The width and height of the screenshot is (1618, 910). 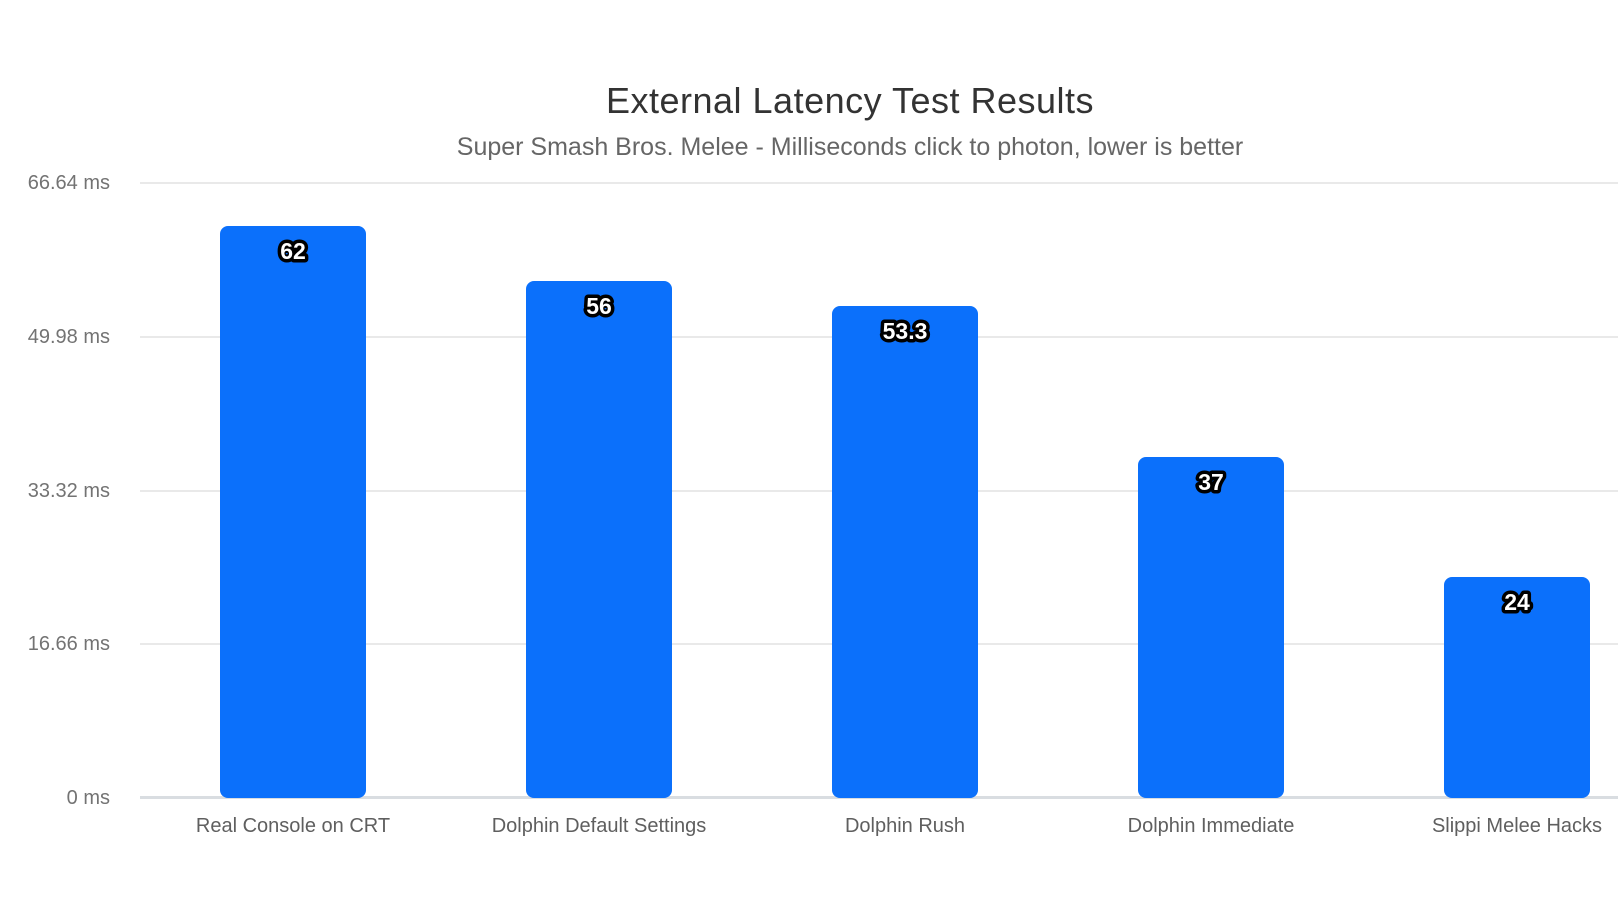 What do you see at coordinates (1517, 687) in the screenshot?
I see `bar-slippi-melee-hacks` at bounding box center [1517, 687].